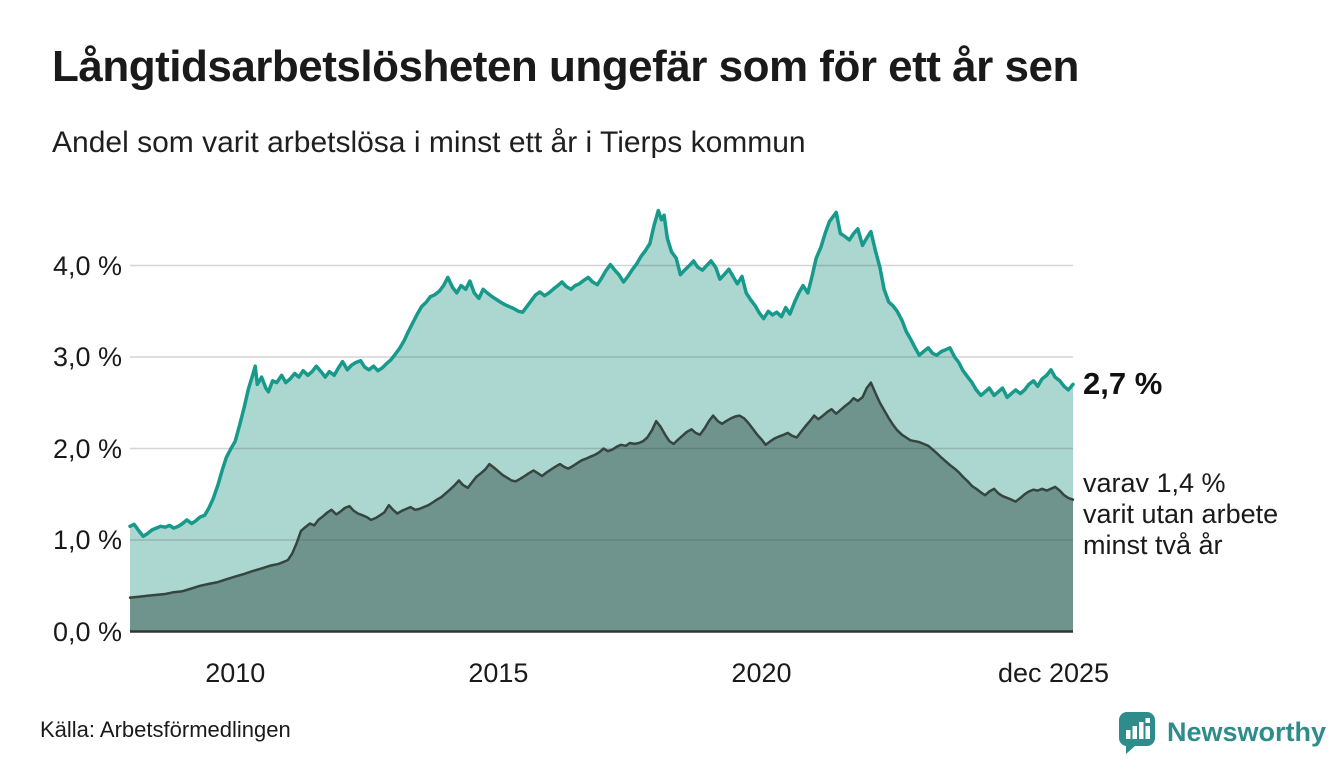 The image size is (1340, 780). What do you see at coordinates (498, 673) in the screenshot?
I see `x-tick-label: 2015` at bounding box center [498, 673].